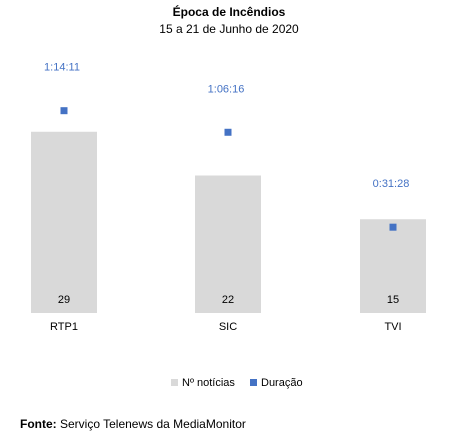 The width and height of the screenshot is (458, 445). What do you see at coordinates (38, 424) in the screenshot?
I see `source-label: Fonte:` at bounding box center [38, 424].